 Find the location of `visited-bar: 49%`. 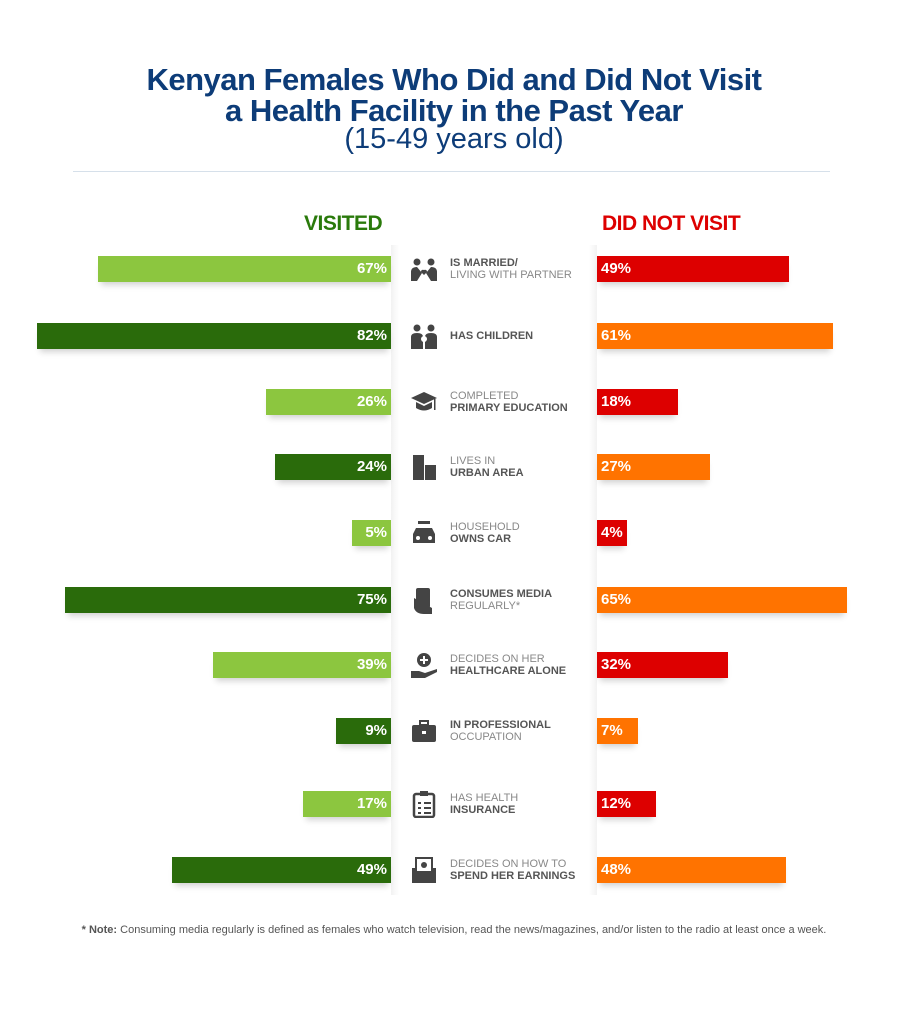

visited-bar: 49% is located at coordinates (281, 870).